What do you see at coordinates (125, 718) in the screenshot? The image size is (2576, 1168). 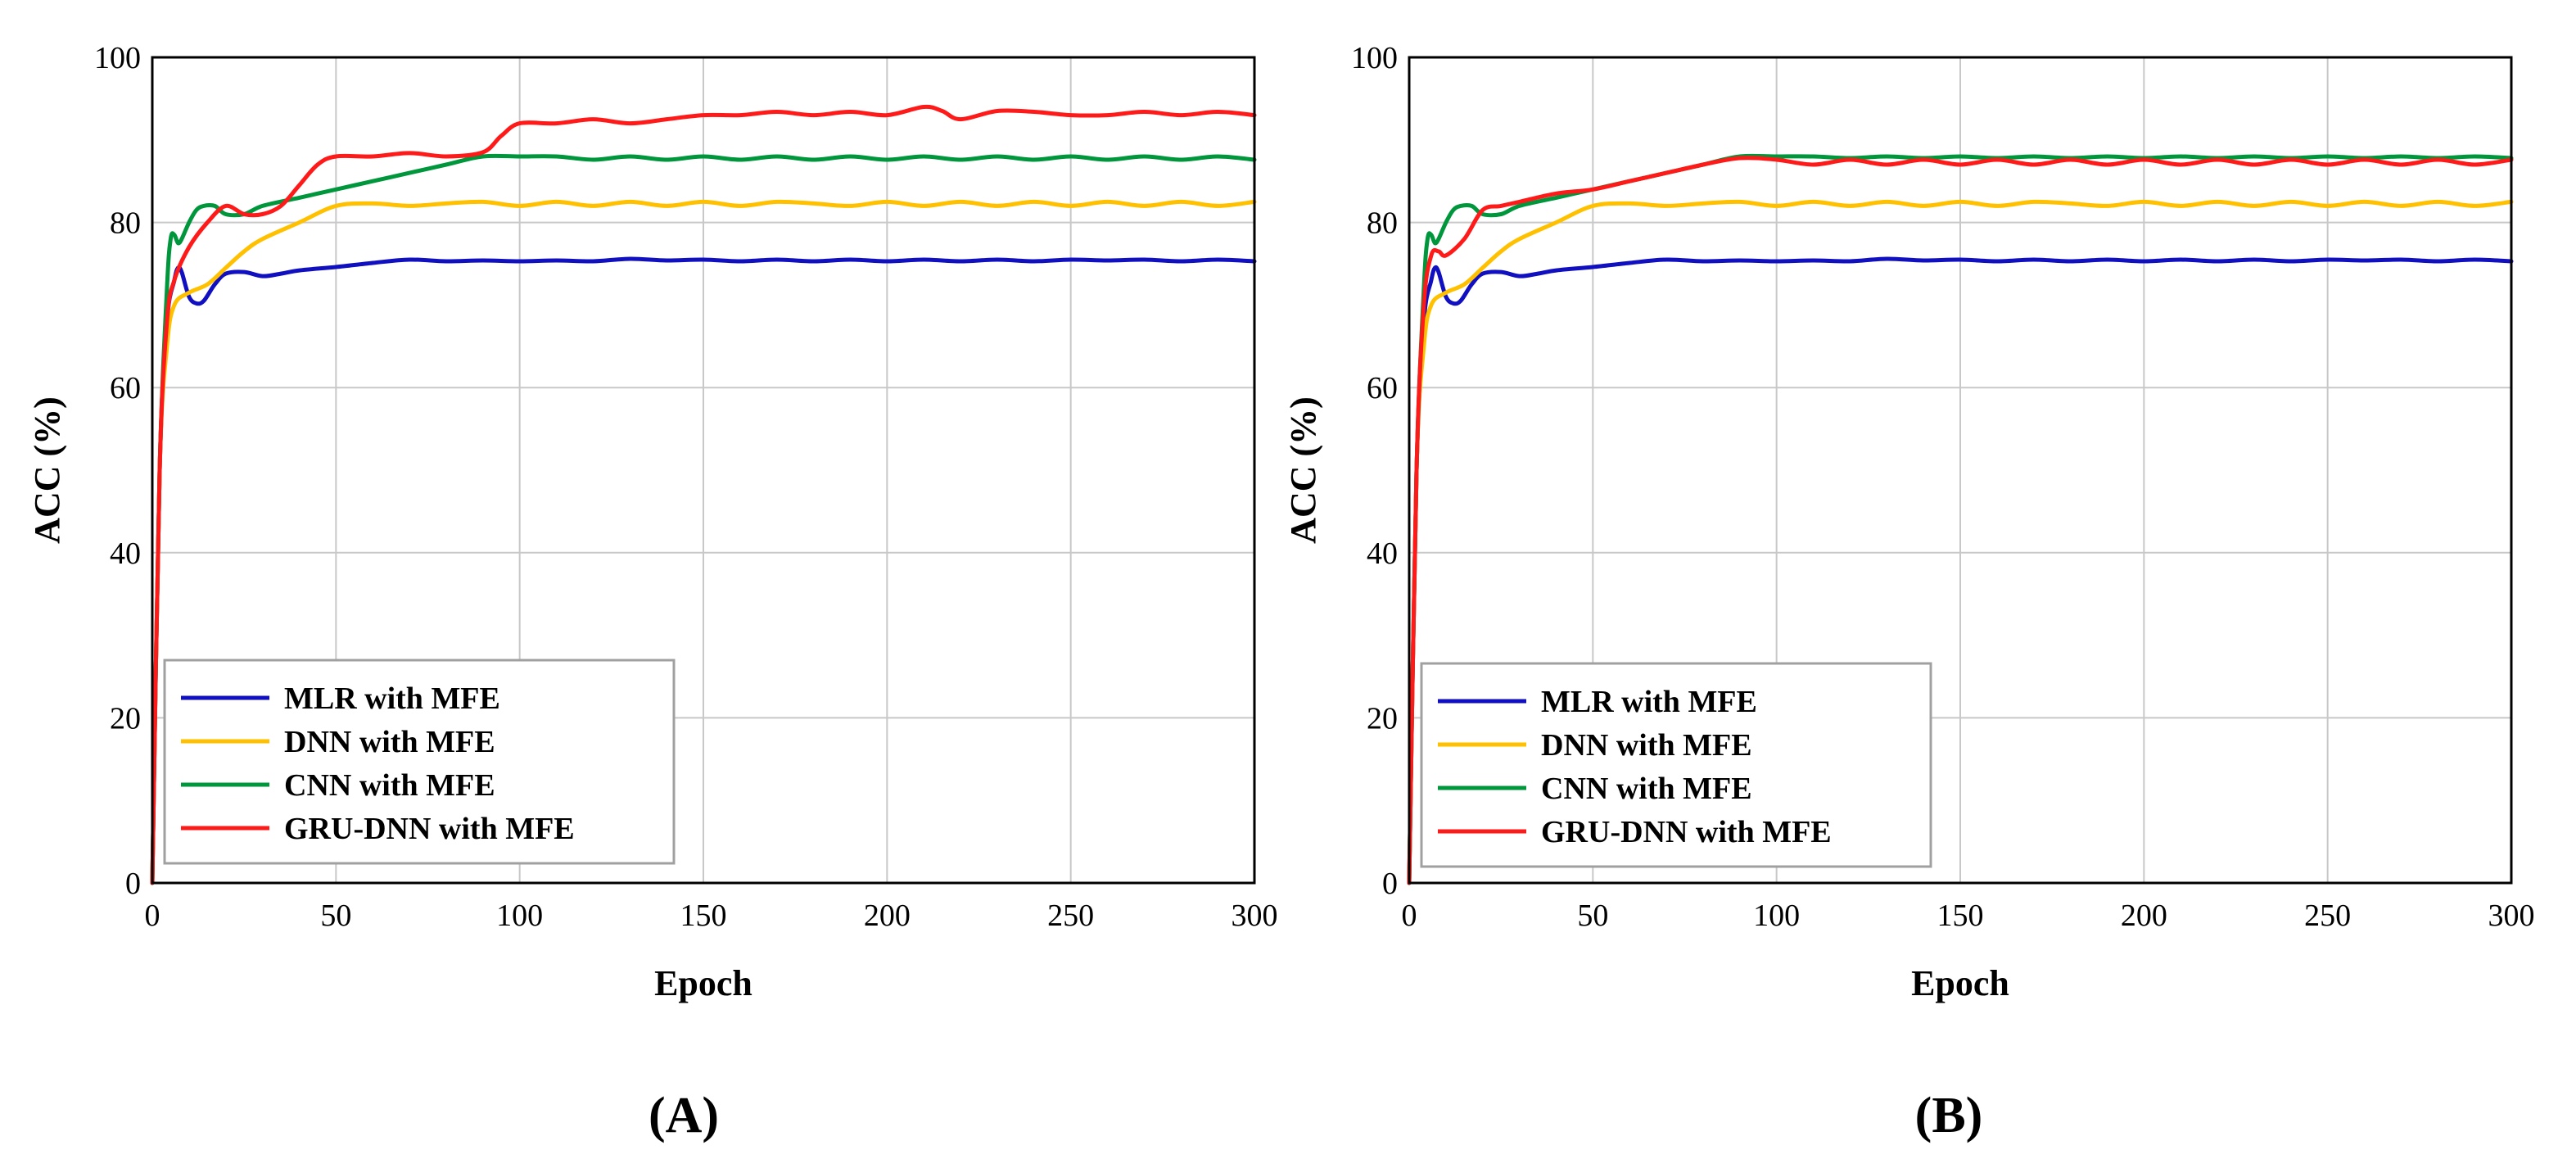 I see `y-tick-label-a: 20` at bounding box center [125, 718].